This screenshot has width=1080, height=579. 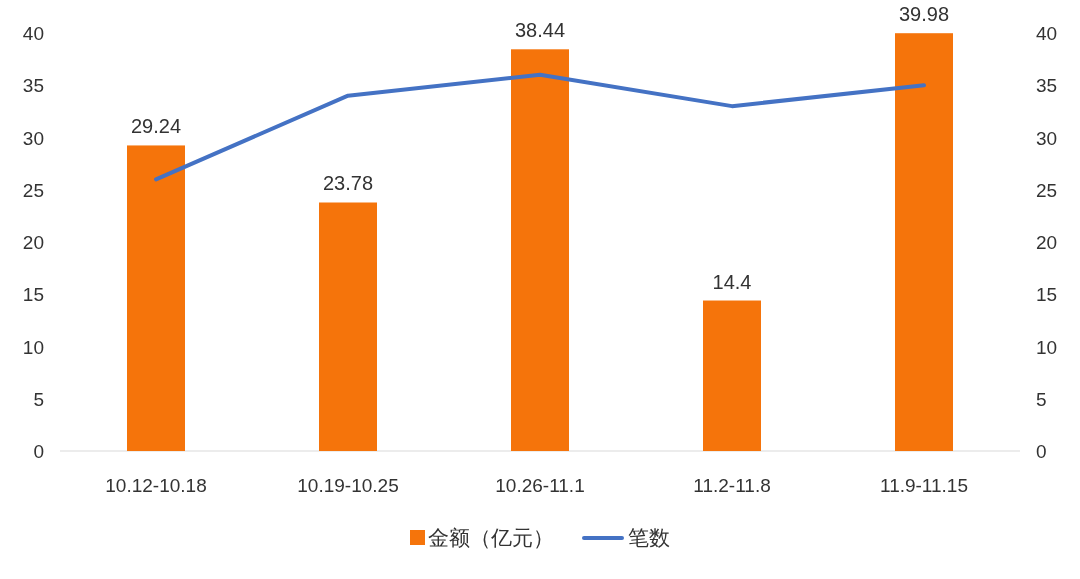 What do you see at coordinates (33, 138) in the screenshot?
I see `y-tick-label: 30` at bounding box center [33, 138].